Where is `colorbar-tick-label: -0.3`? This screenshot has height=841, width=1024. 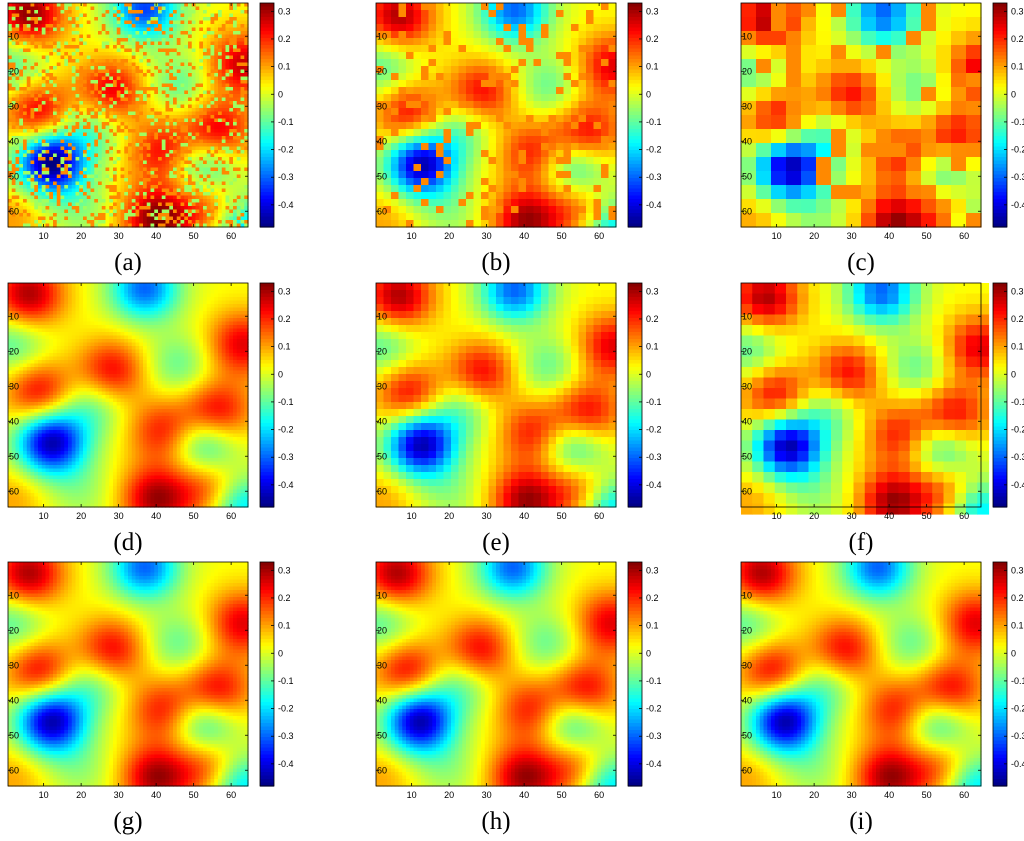 colorbar-tick-label: -0.3 is located at coordinates (286, 177).